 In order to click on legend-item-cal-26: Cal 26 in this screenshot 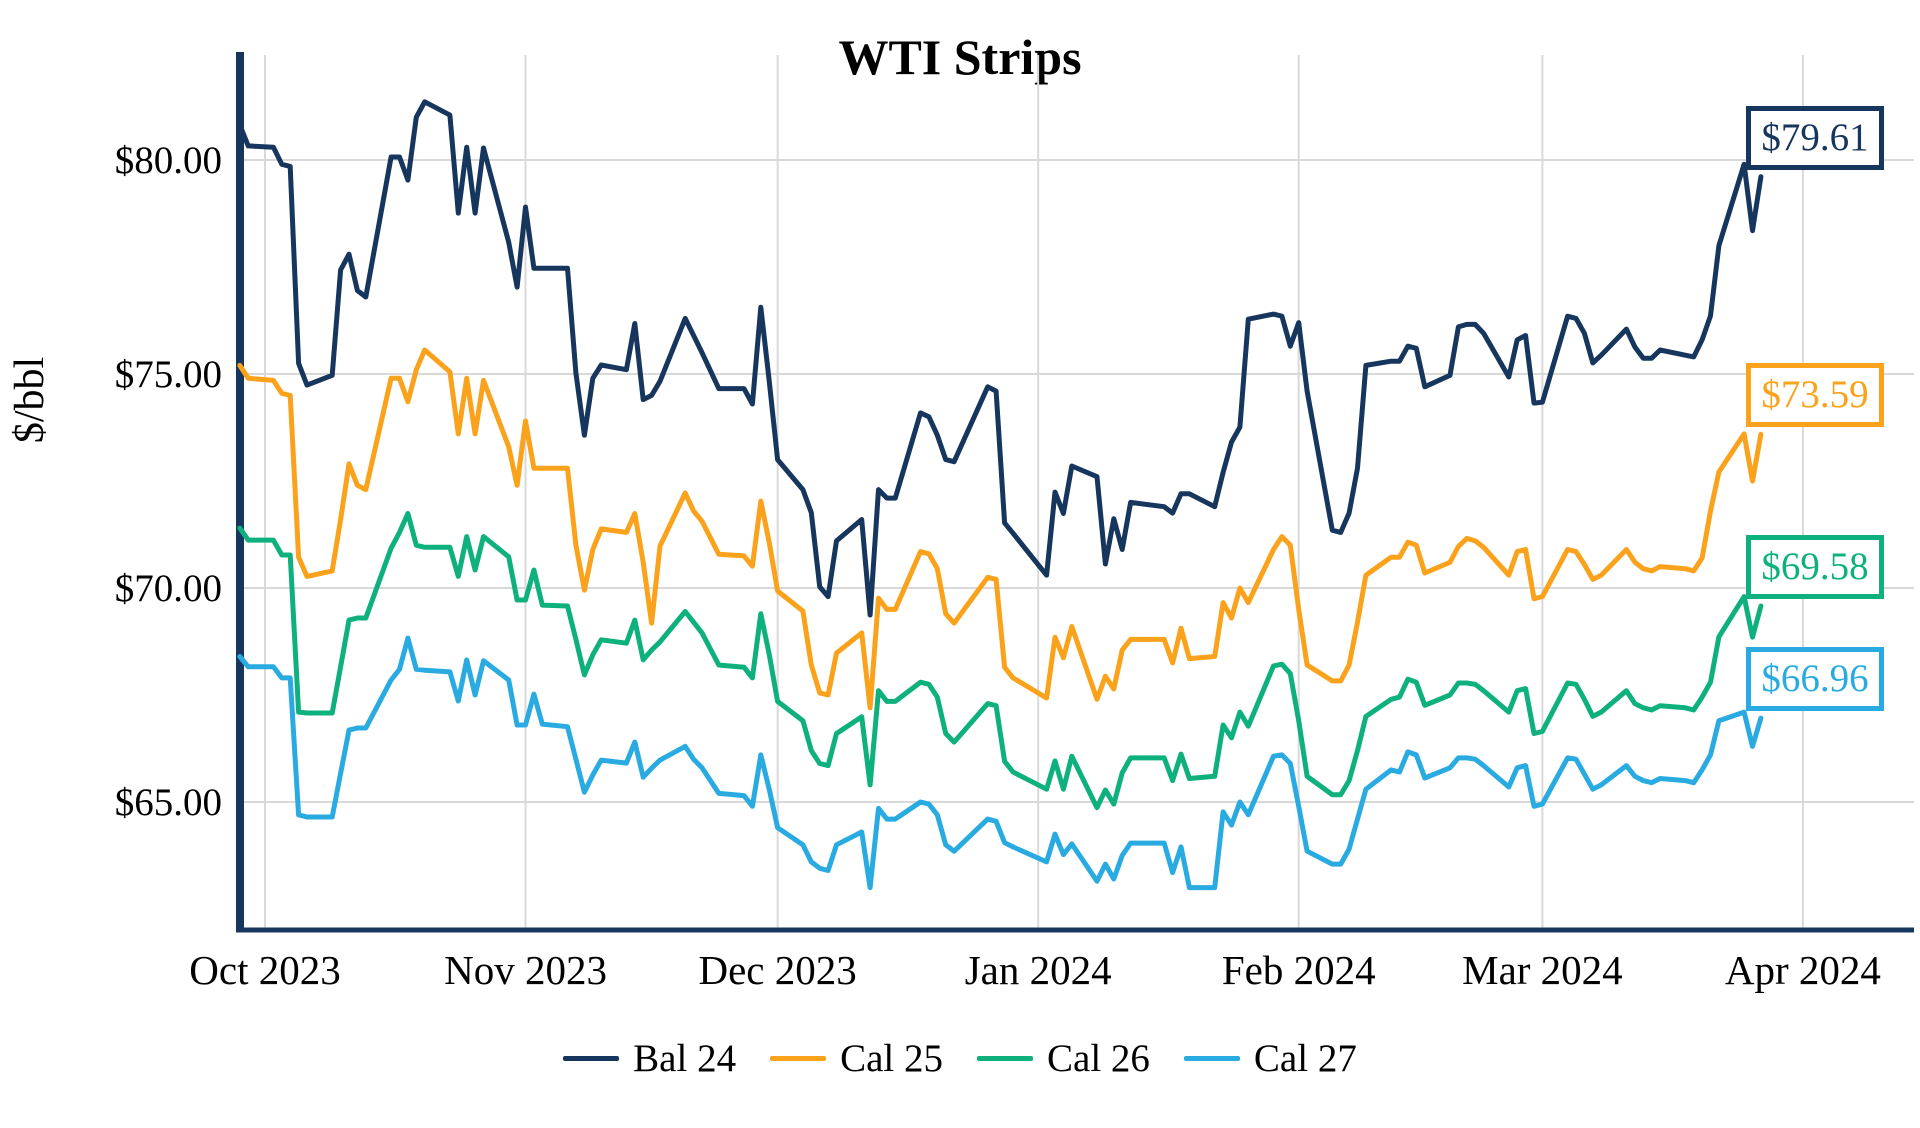, I will do `click(1063, 1058)`.